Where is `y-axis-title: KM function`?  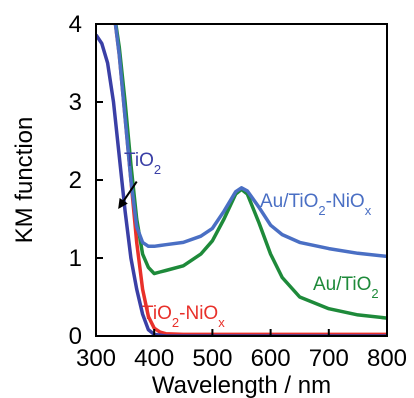
y-axis-title: KM function is located at coordinates (24, 180).